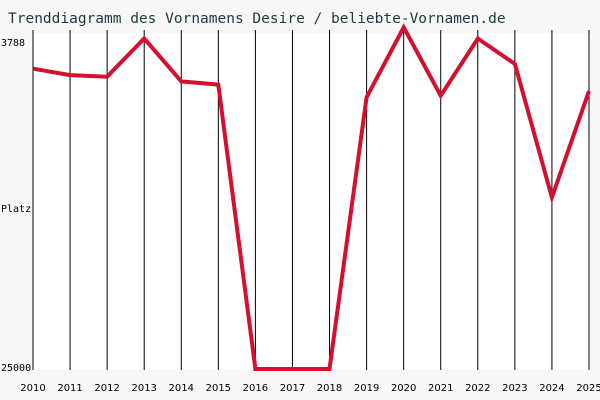  What do you see at coordinates (69, 388) in the screenshot?
I see `x-tick-label: 2011` at bounding box center [69, 388].